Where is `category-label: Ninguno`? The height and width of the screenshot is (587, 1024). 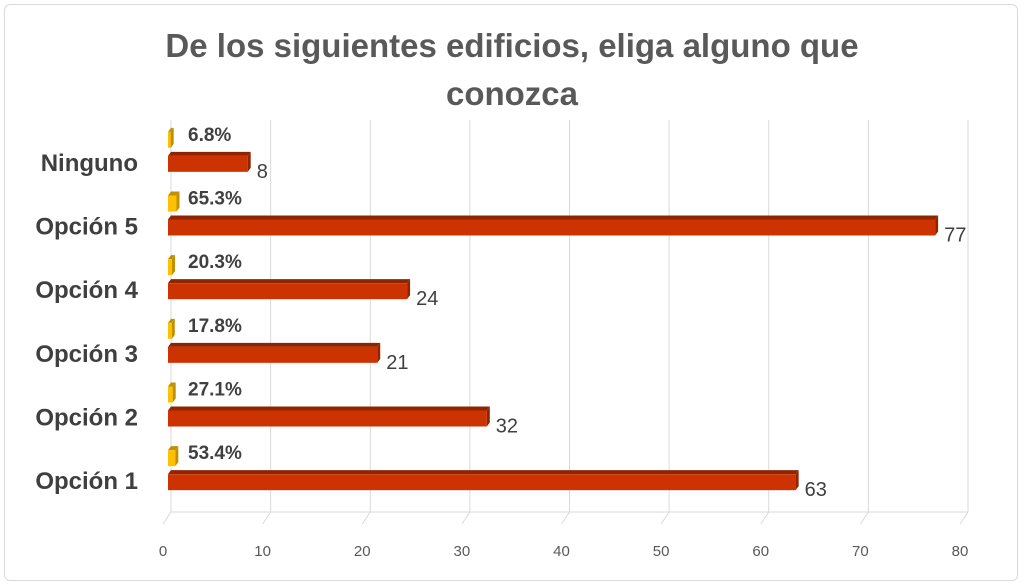
category-label: Ninguno is located at coordinates (89, 163).